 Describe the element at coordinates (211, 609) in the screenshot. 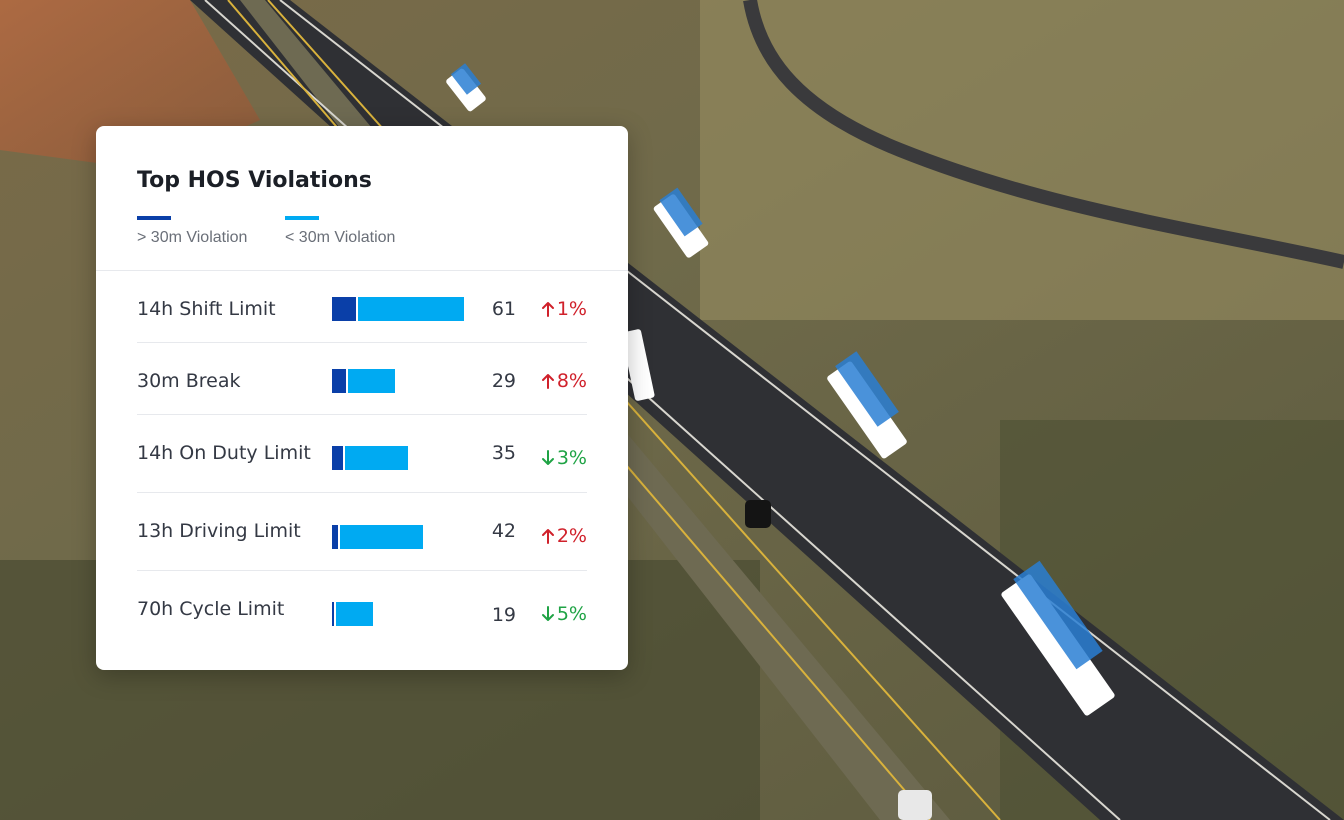

I see `violation-label: 70h Cycle Limit` at that location.